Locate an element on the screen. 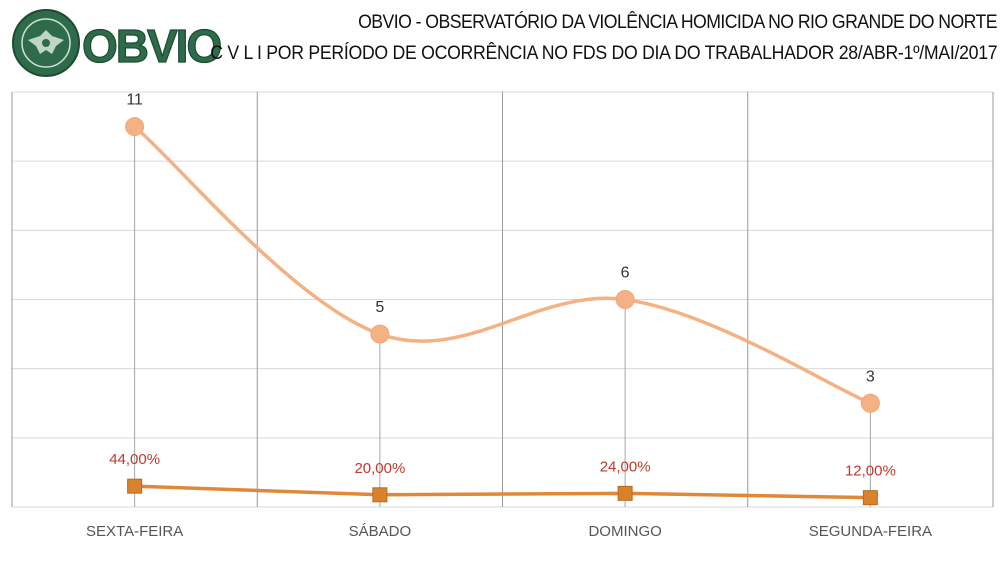  percent-series-line is located at coordinates (502, 492).